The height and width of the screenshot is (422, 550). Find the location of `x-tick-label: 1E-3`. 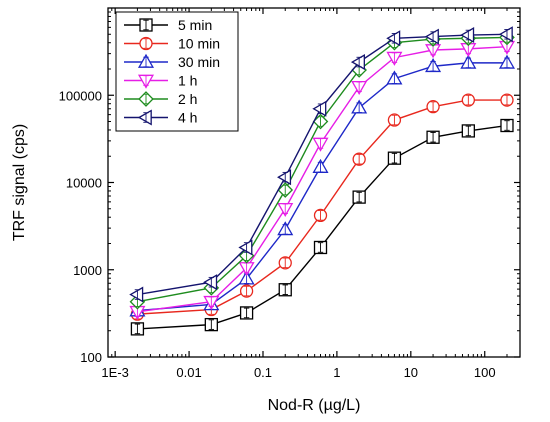

x-tick-label: 1E-3 is located at coordinates (114, 372).